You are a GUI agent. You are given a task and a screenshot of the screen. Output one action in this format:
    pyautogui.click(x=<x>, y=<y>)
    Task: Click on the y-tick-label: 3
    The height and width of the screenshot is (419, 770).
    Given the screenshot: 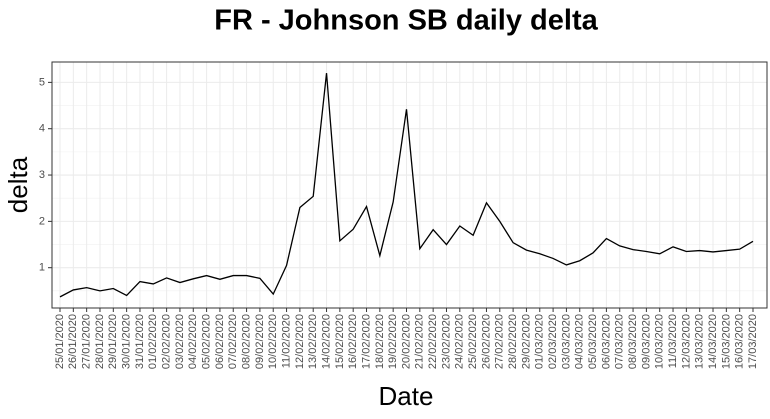 What is the action you would take?
    pyautogui.click(x=42, y=175)
    